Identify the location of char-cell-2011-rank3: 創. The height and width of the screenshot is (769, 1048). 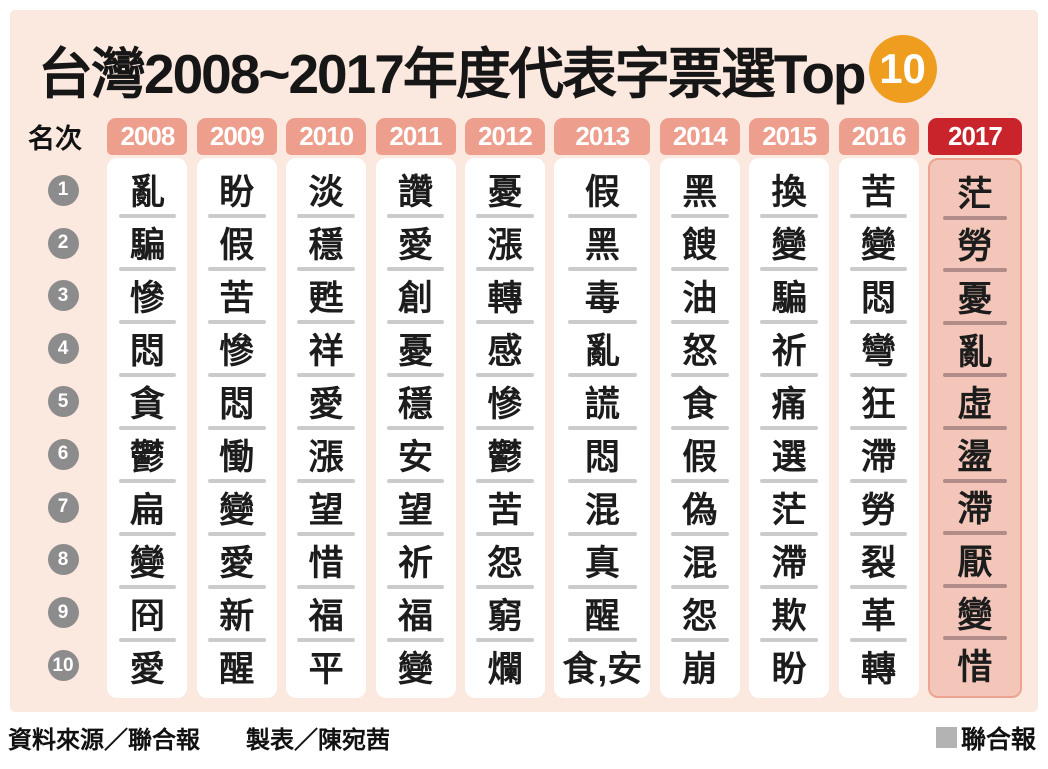
(416, 296).